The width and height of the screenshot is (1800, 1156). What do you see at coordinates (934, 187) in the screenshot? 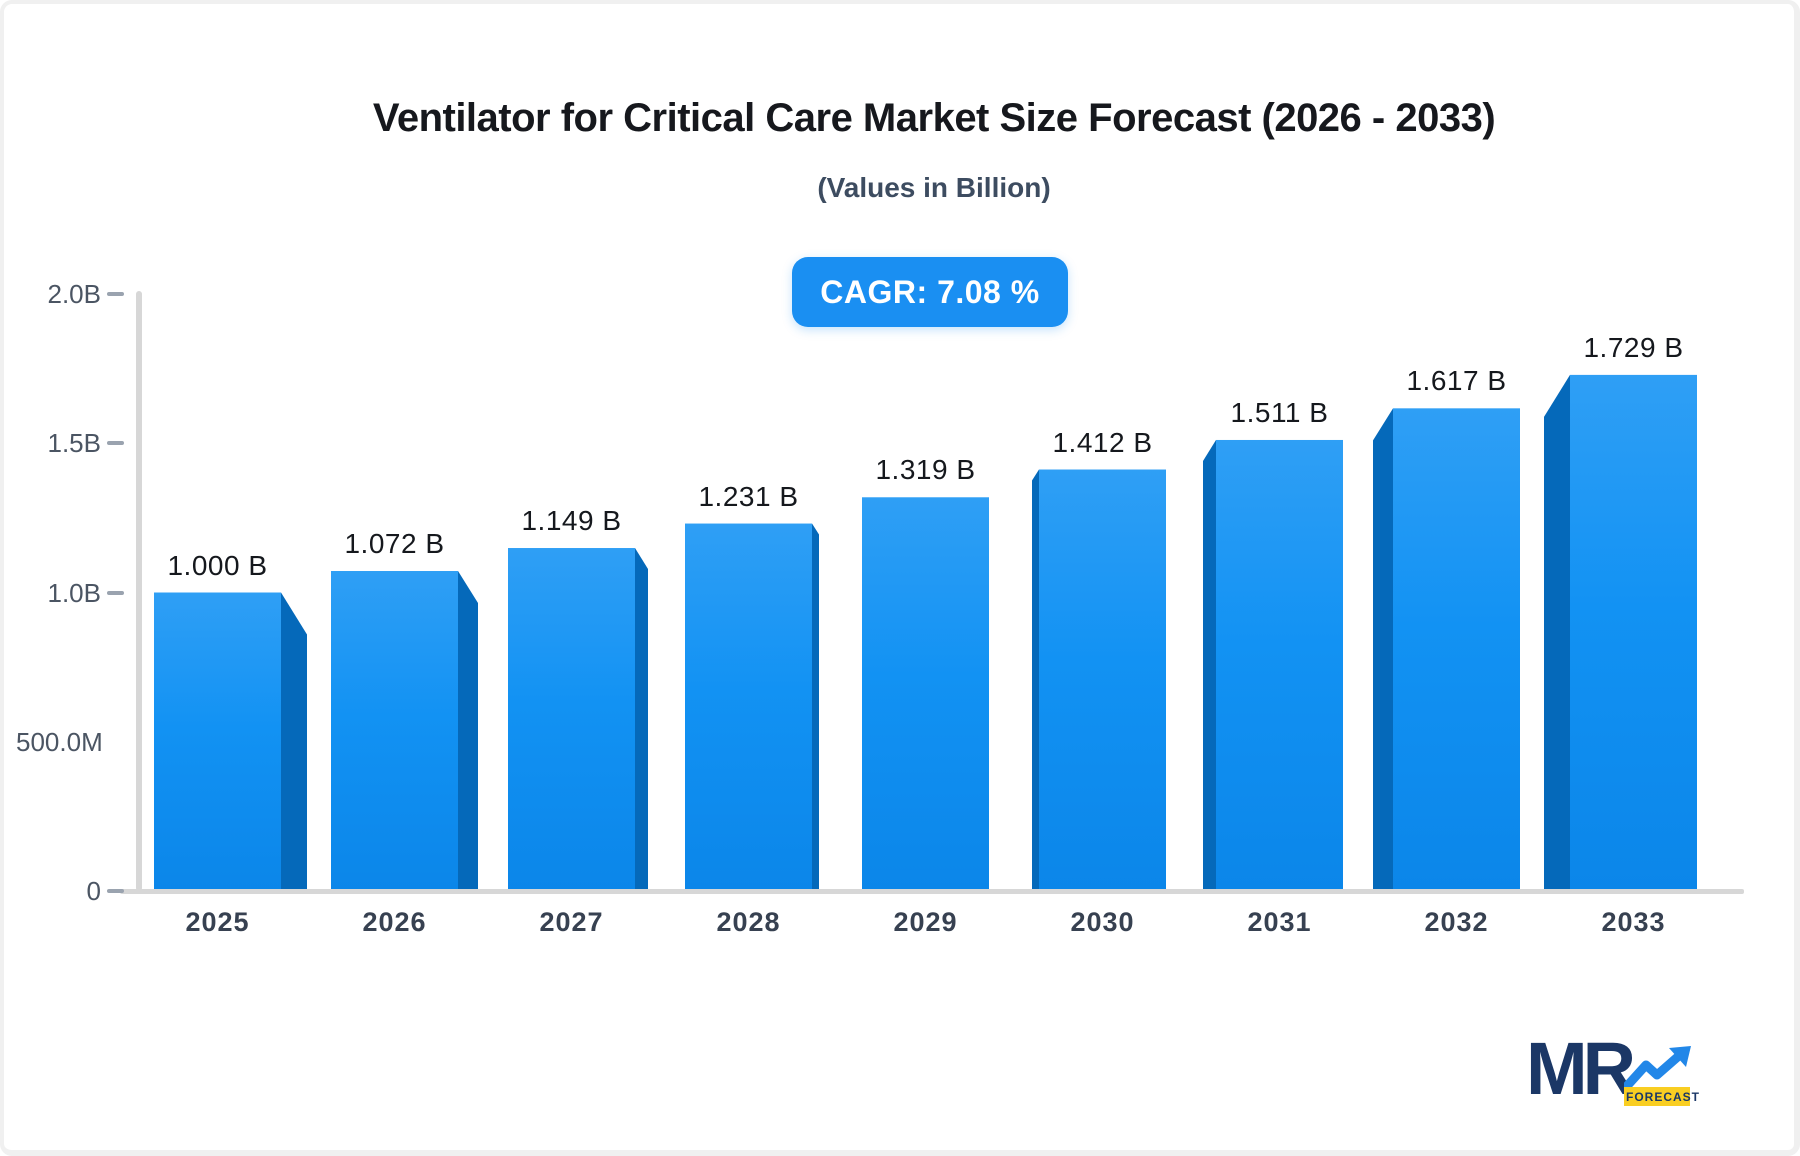
I see `chart-subtitle: (Values in Billion)` at bounding box center [934, 187].